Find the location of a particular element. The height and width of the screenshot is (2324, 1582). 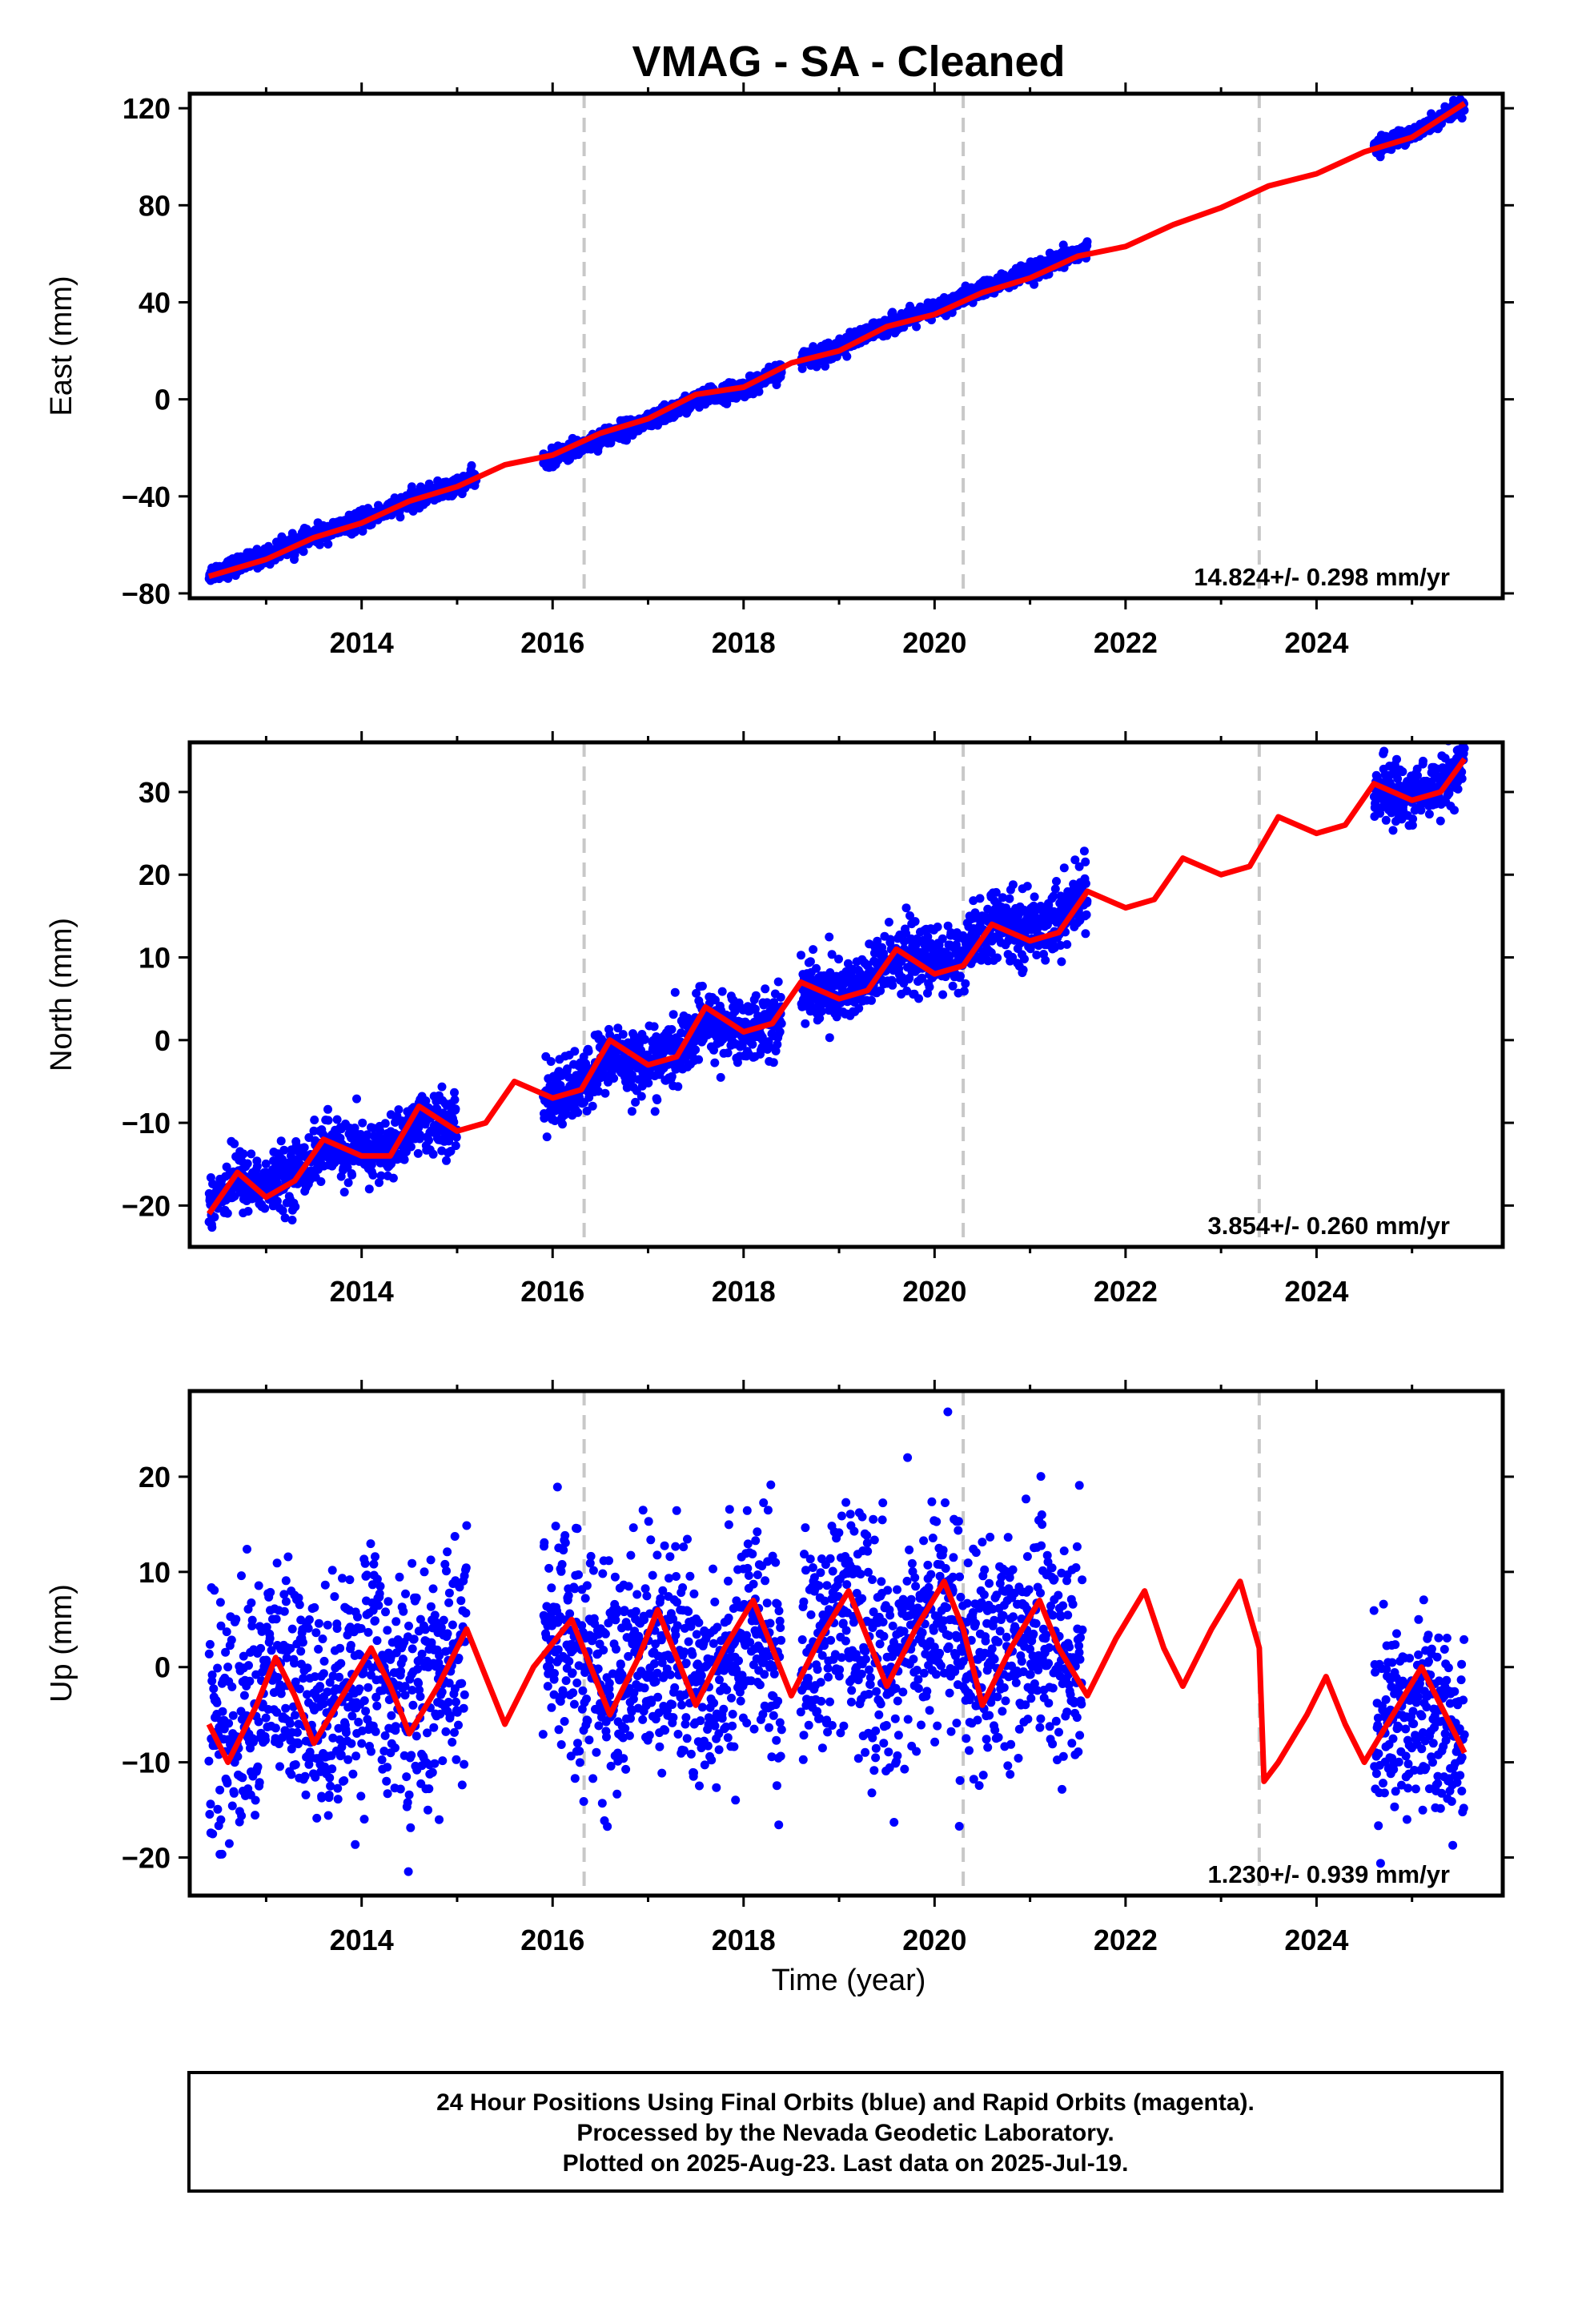

y-tick-label: 0 is located at coordinates (163, 400).